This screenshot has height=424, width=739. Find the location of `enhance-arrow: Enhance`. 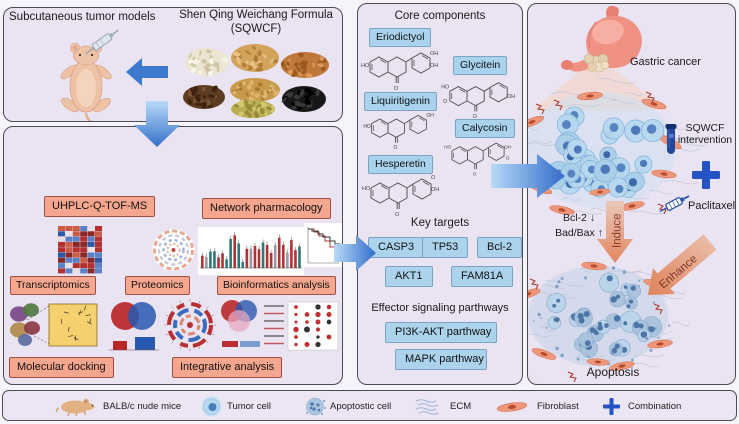

enhance-arrow: Enhance is located at coordinates (682, 264).